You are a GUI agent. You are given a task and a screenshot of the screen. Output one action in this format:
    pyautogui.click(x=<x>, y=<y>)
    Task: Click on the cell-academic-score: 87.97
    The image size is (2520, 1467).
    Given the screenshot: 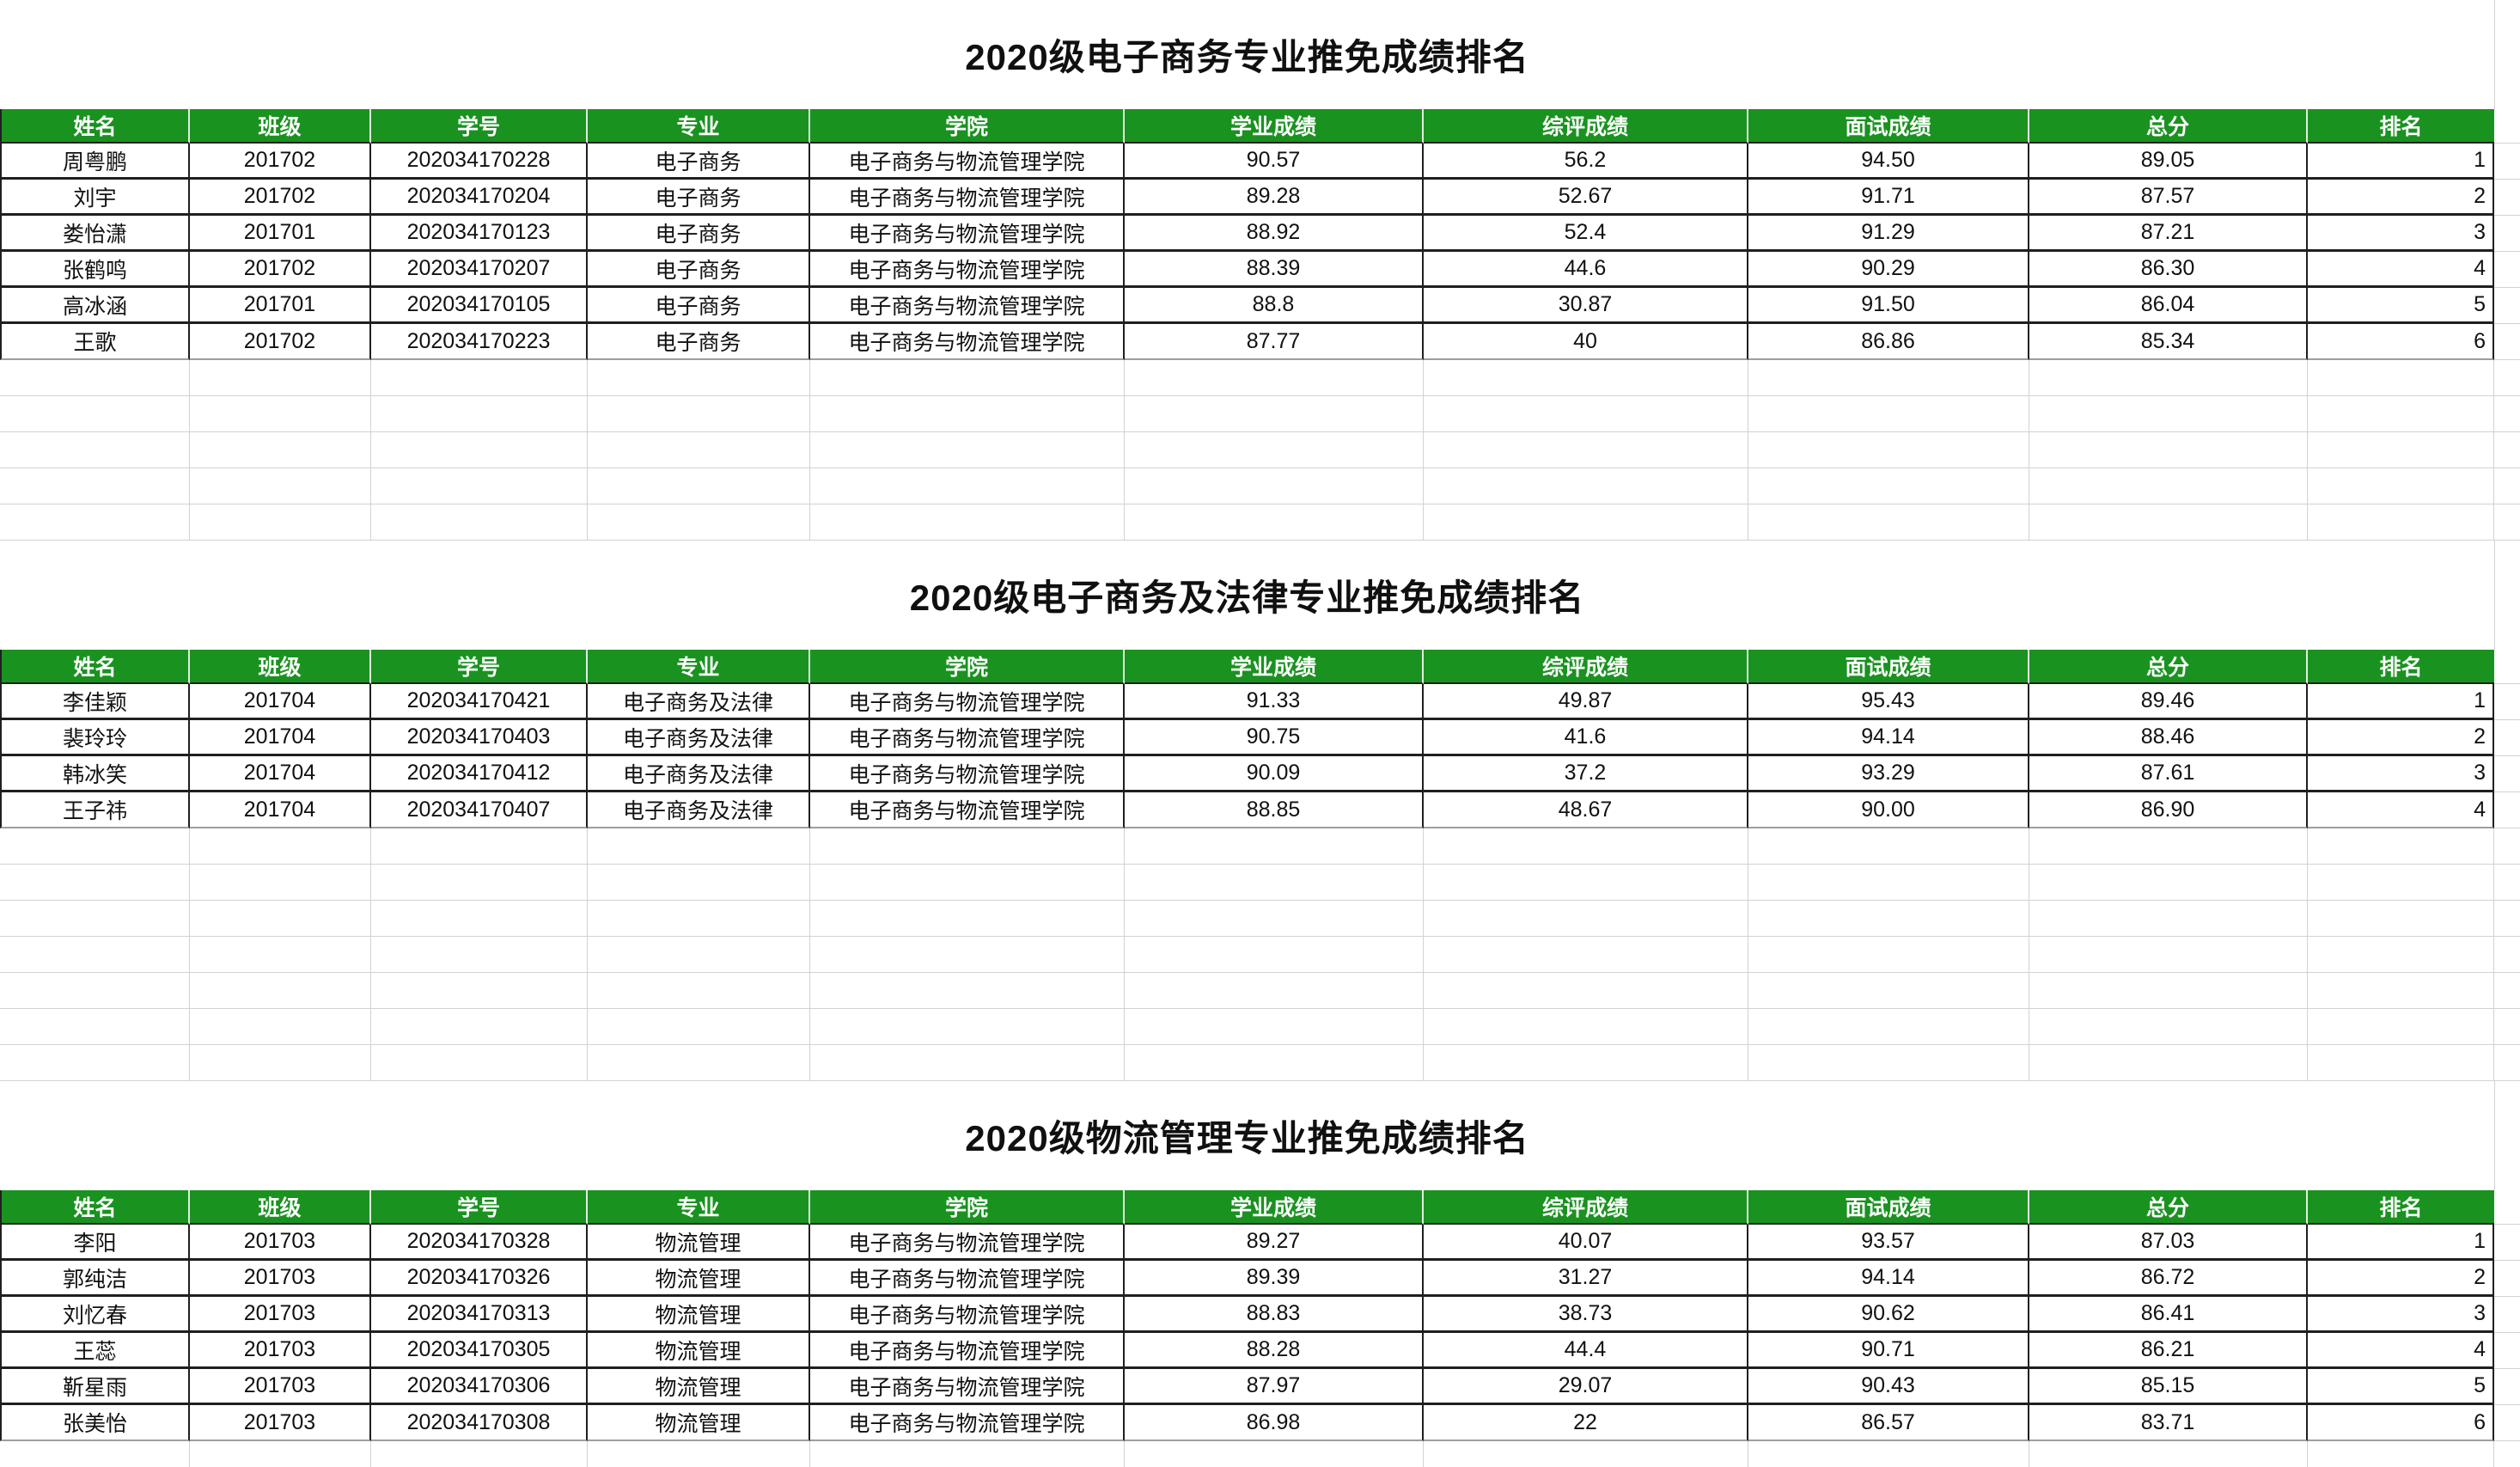 What is the action you would take?
    pyautogui.click(x=1275, y=1387)
    